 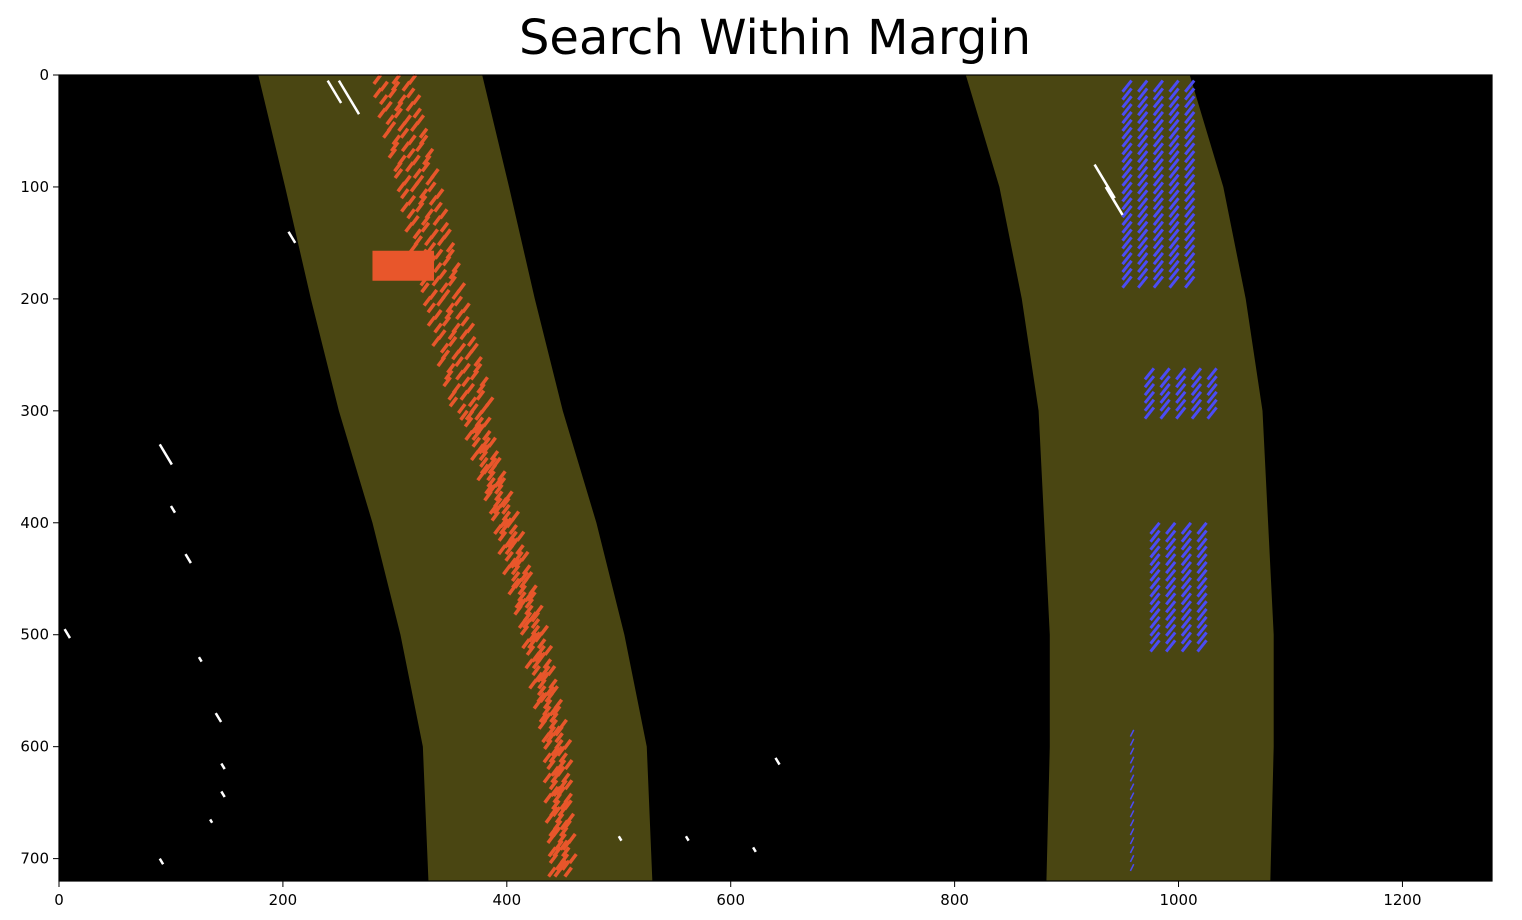 What do you see at coordinates (34, 859) in the screenshot?
I see `y-tick-label: 700` at bounding box center [34, 859].